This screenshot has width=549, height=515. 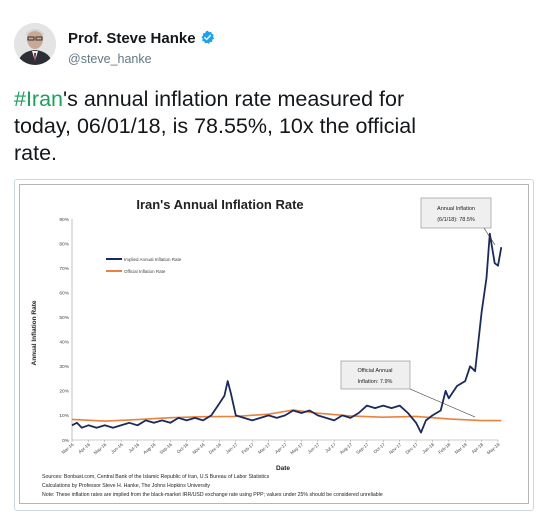 I want to click on y-tick-label: 20%, so click(x=64, y=392).